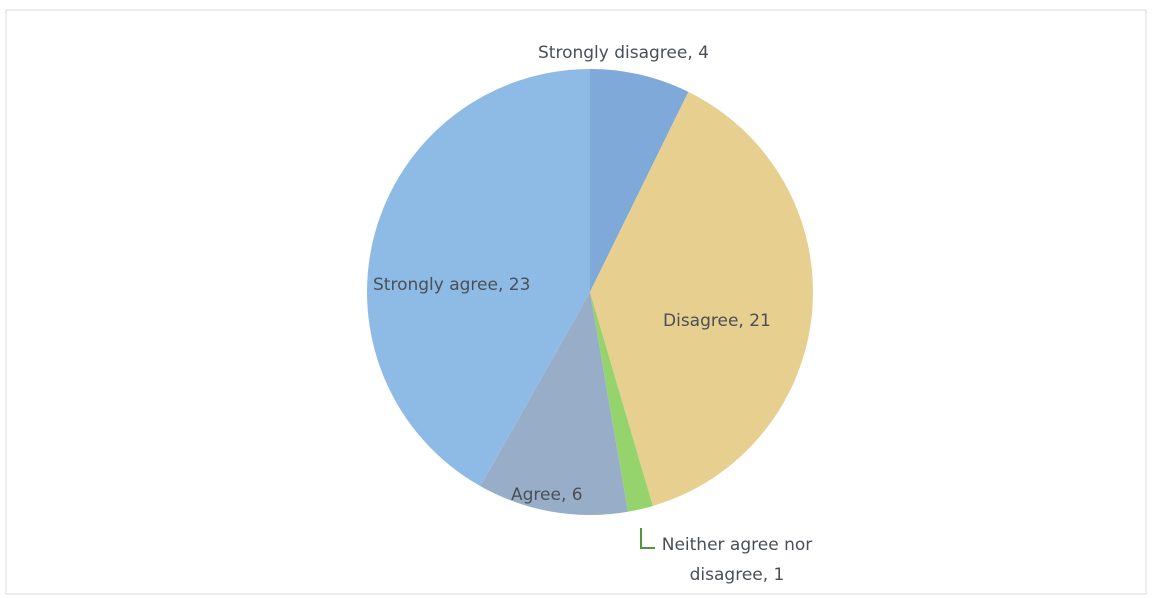 Image resolution: width=1154 pixels, height=598 pixels. I want to click on data-label: Agree, 6, so click(547, 495).